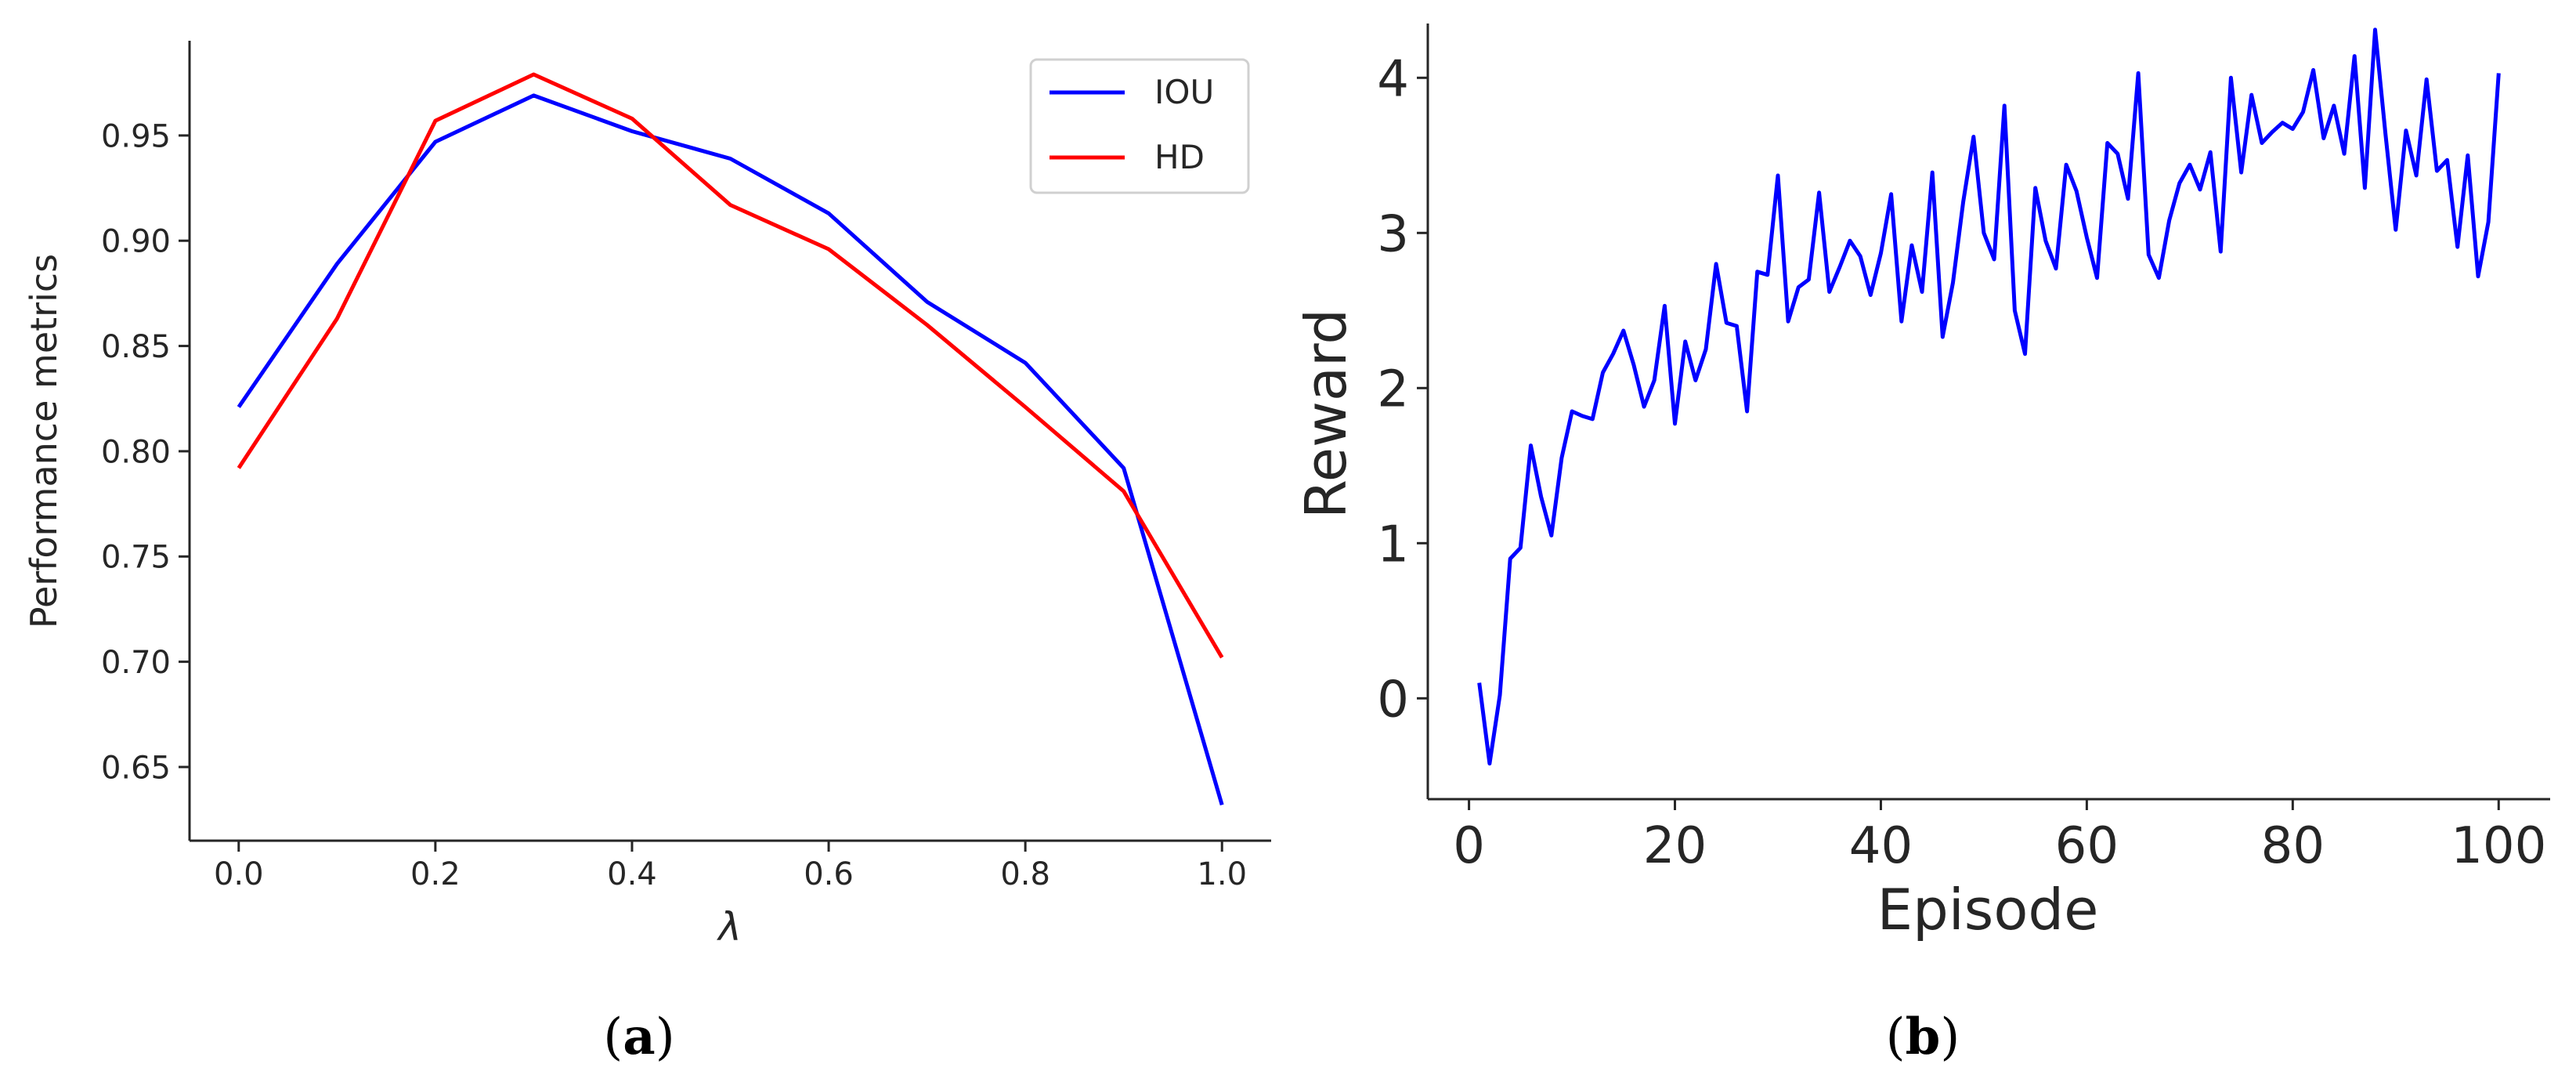 The height and width of the screenshot is (1082, 2576). What do you see at coordinates (1923, 1037) in the screenshot?
I see `panel-b-caption: (b)` at bounding box center [1923, 1037].